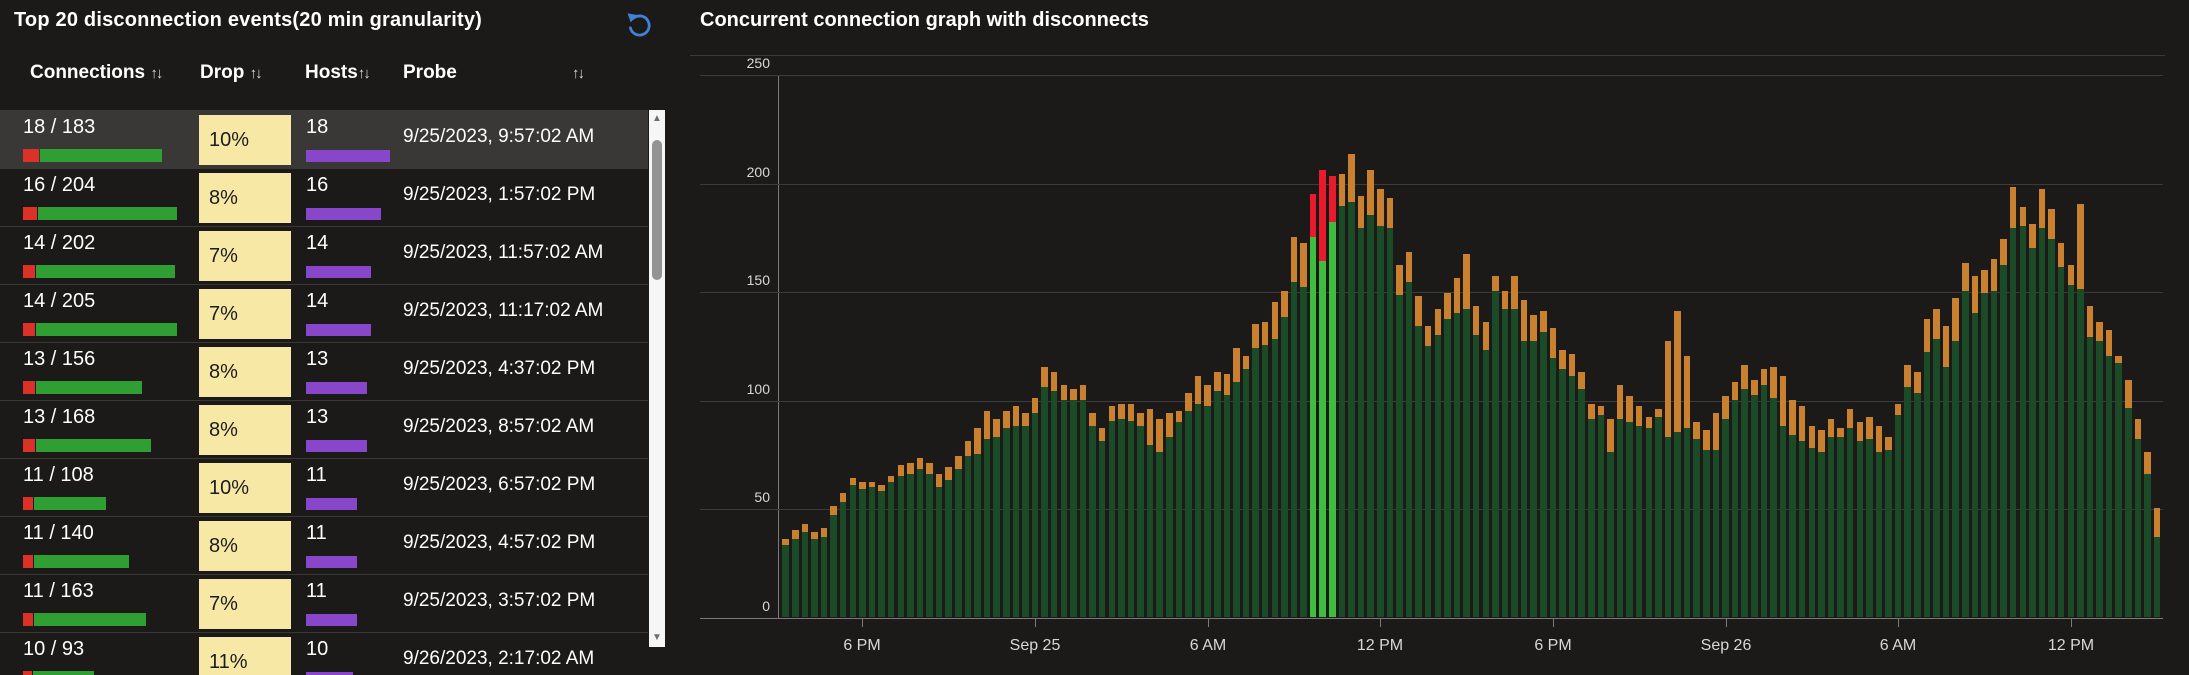 The image size is (2189, 675). I want to click on table-row: 13 / 156 8% 13 9/25/2023, 4:37:02 PM, so click(324, 372).